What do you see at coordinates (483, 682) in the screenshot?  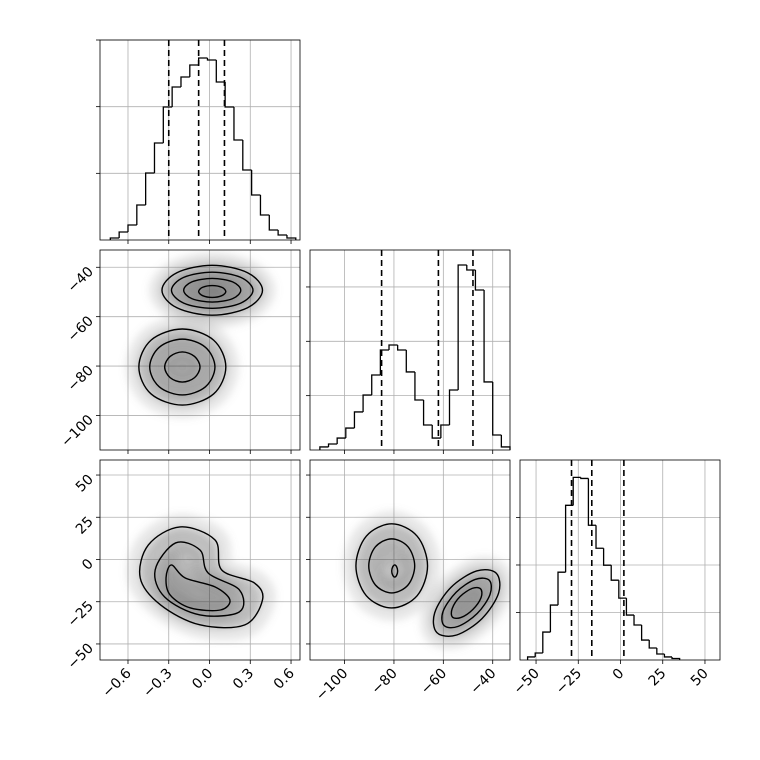 I see `x-tick-label: −40` at bounding box center [483, 682].